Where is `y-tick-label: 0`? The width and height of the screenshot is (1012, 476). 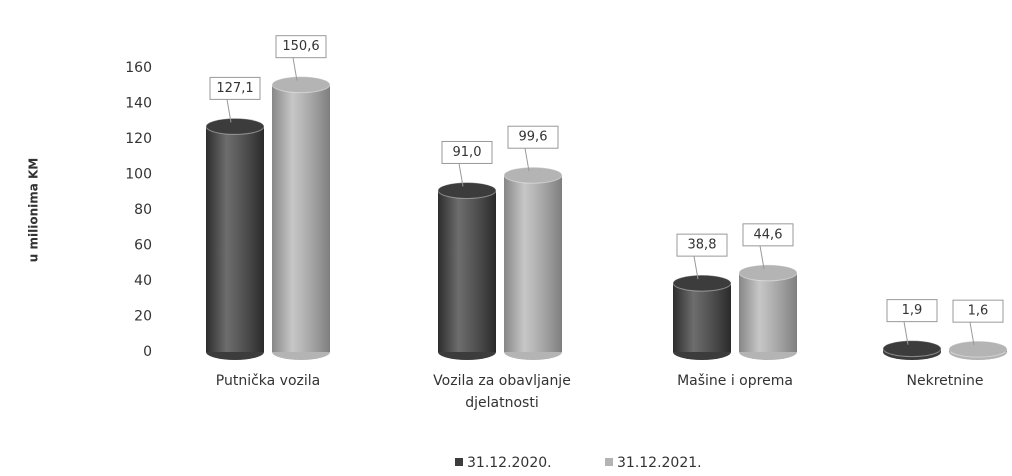 y-tick-label: 0 is located at coordinates (147, 352).